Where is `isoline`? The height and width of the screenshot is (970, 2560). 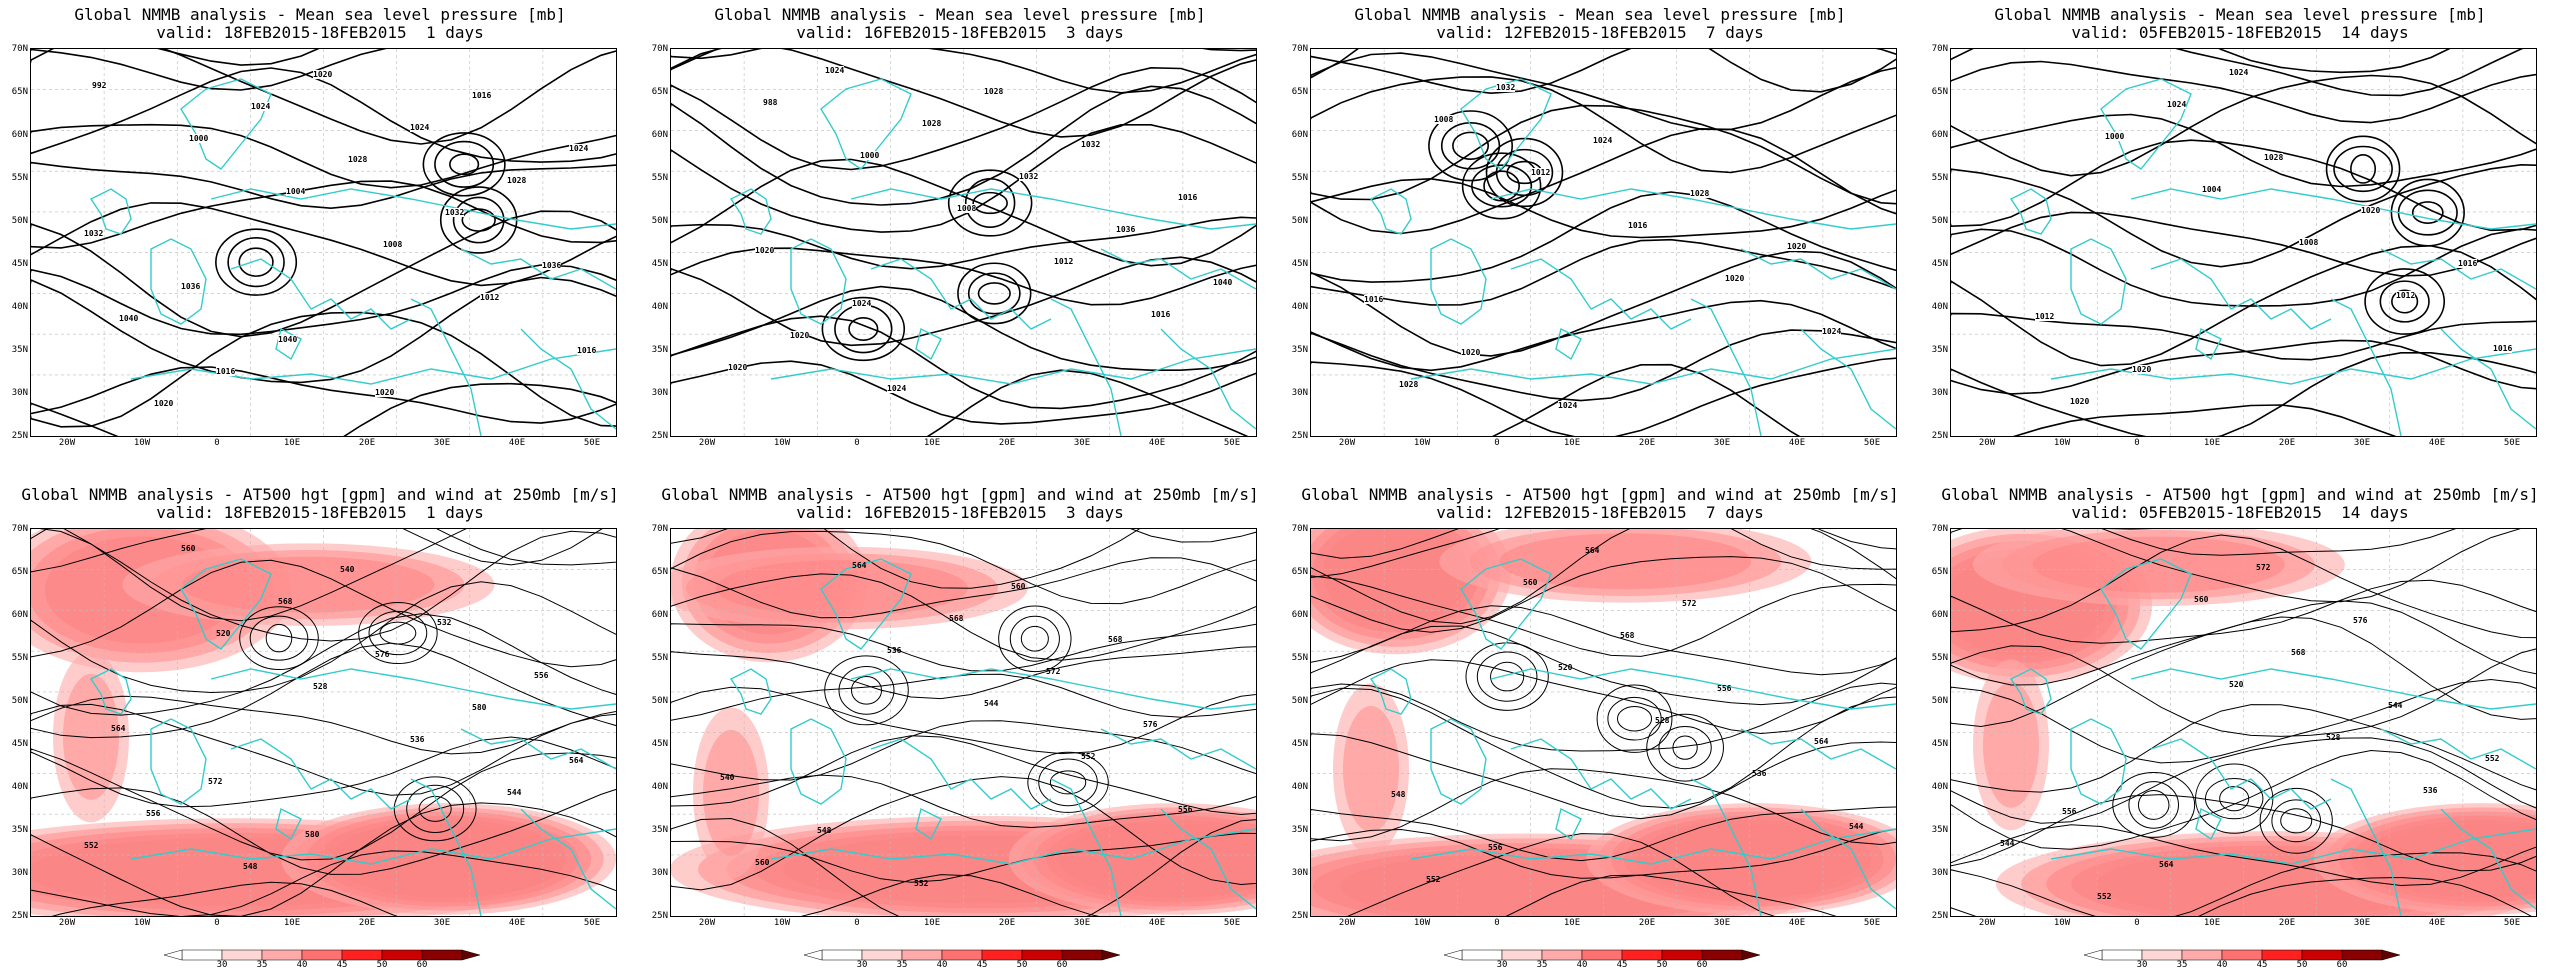 isoline is located at coordinates (323, 299).